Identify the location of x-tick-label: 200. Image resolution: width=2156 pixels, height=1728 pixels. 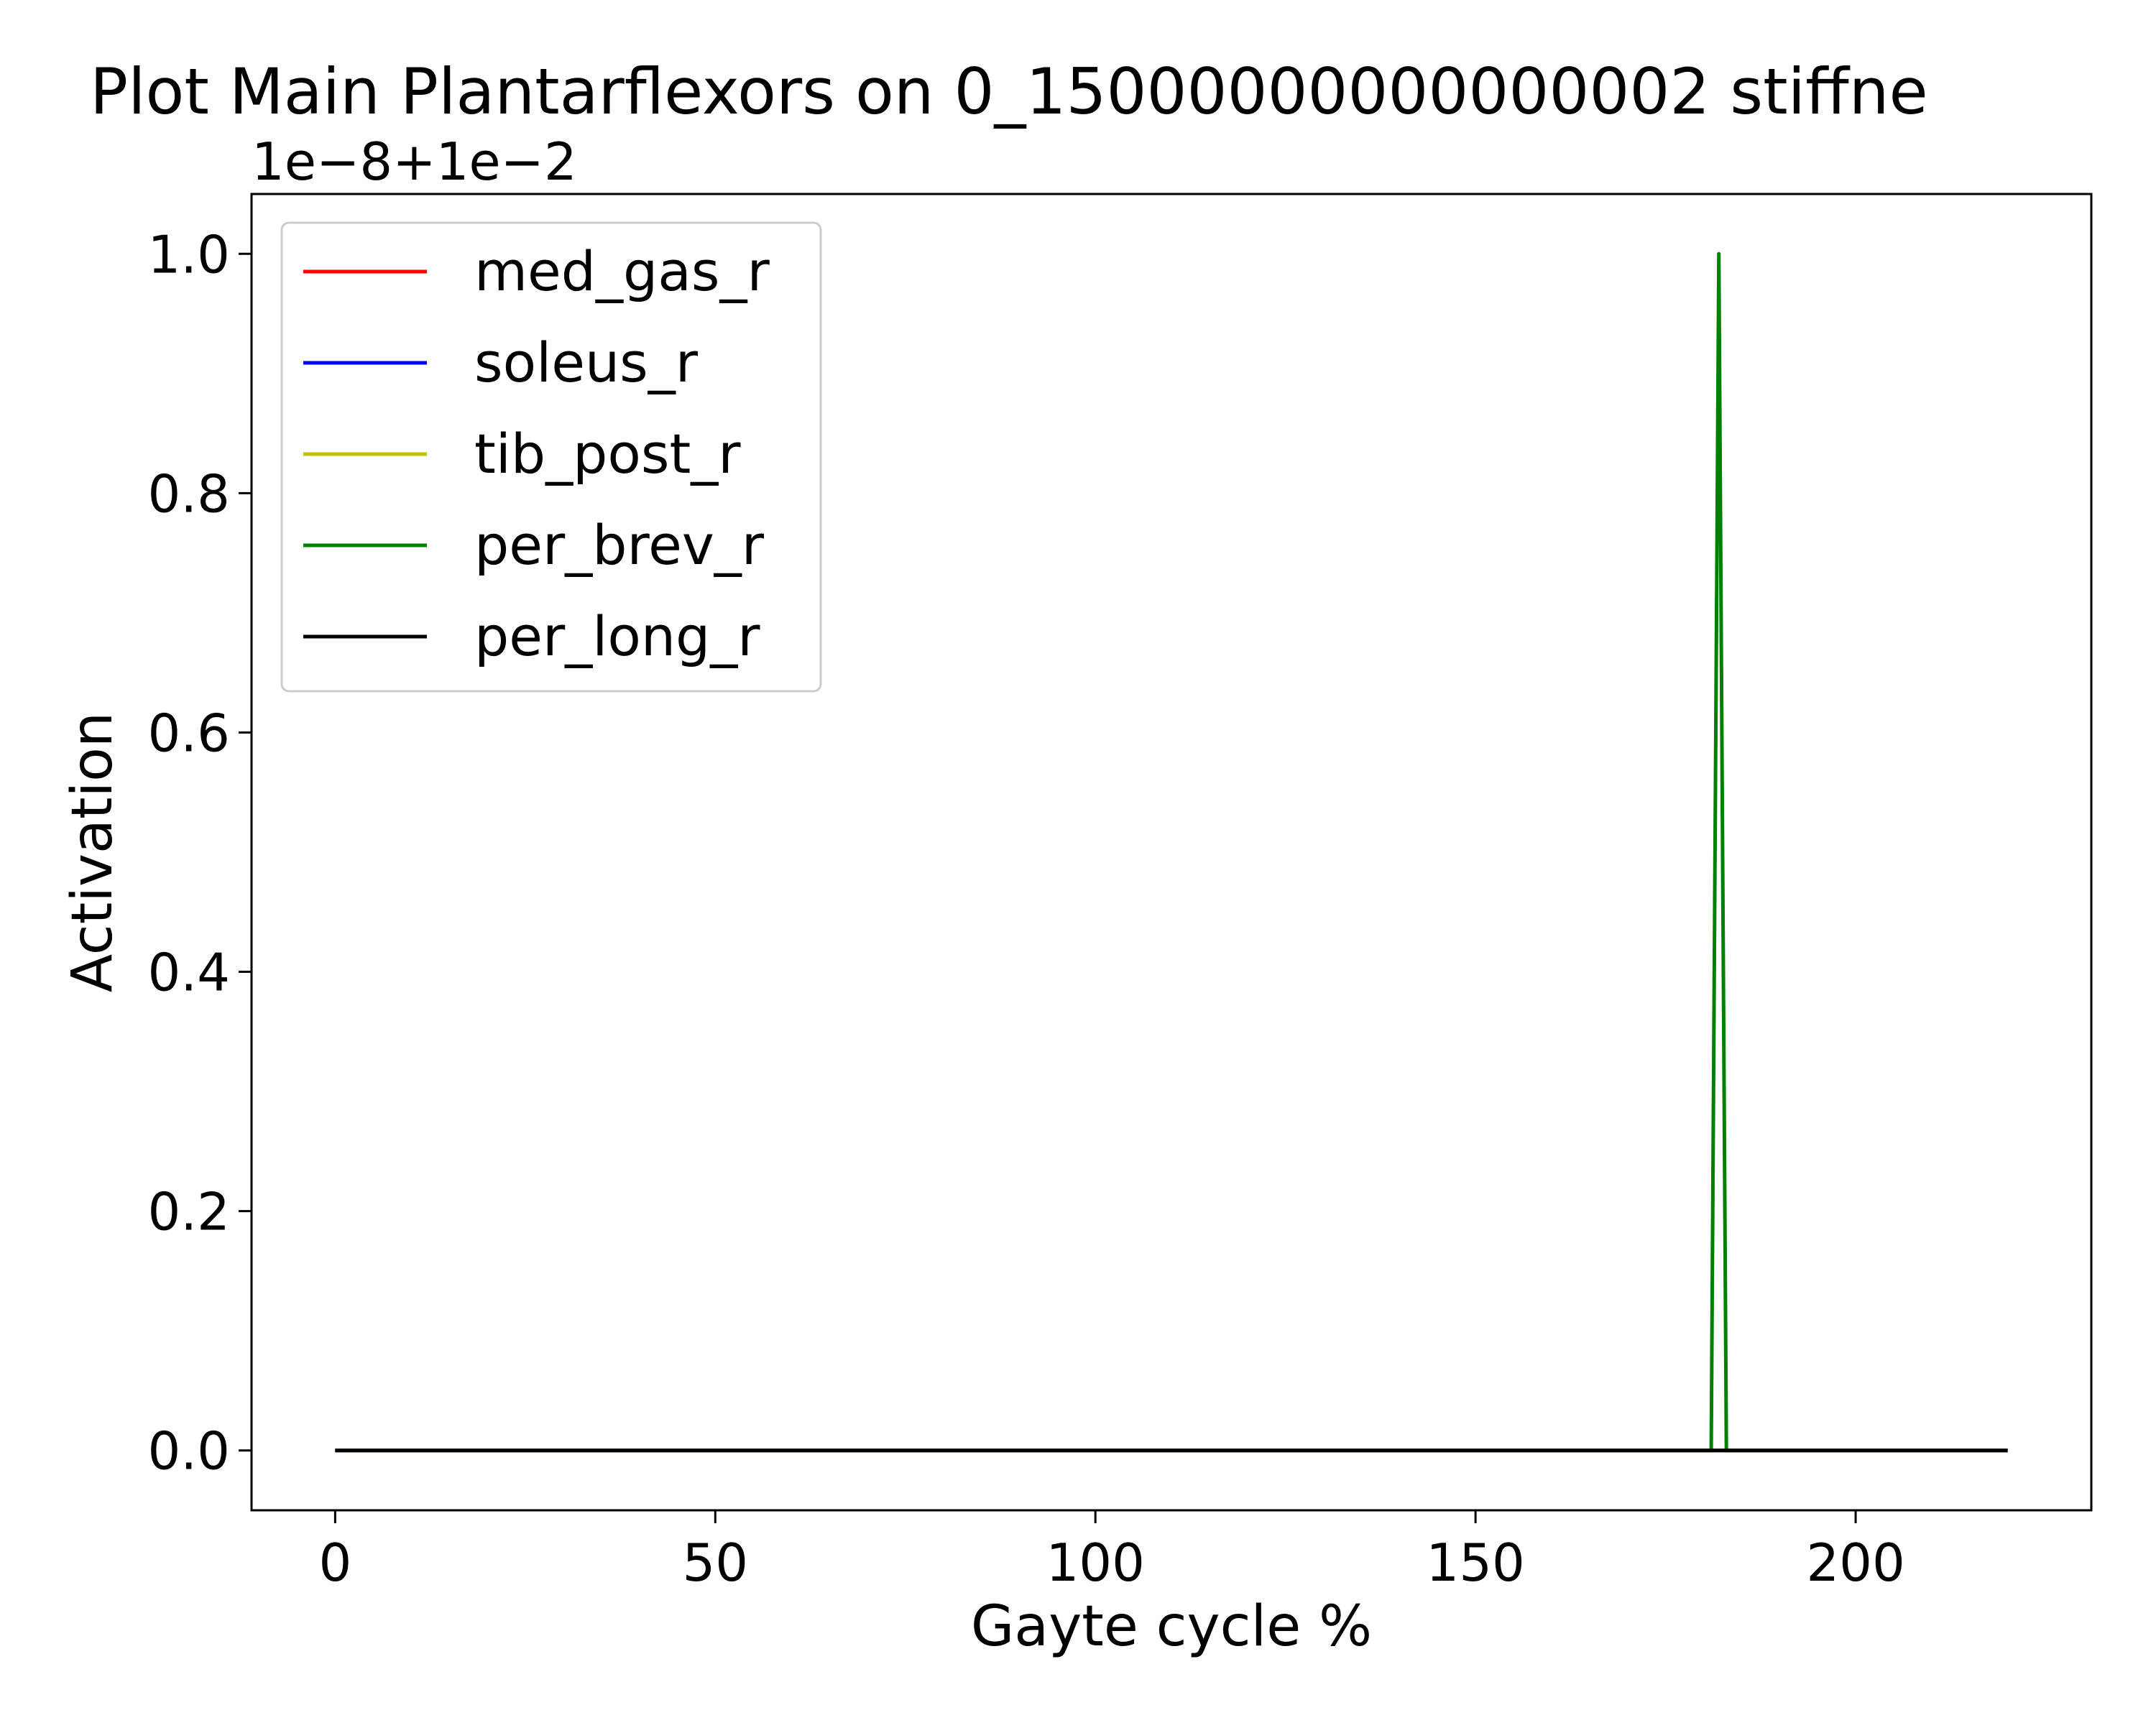
(1855, 1563).